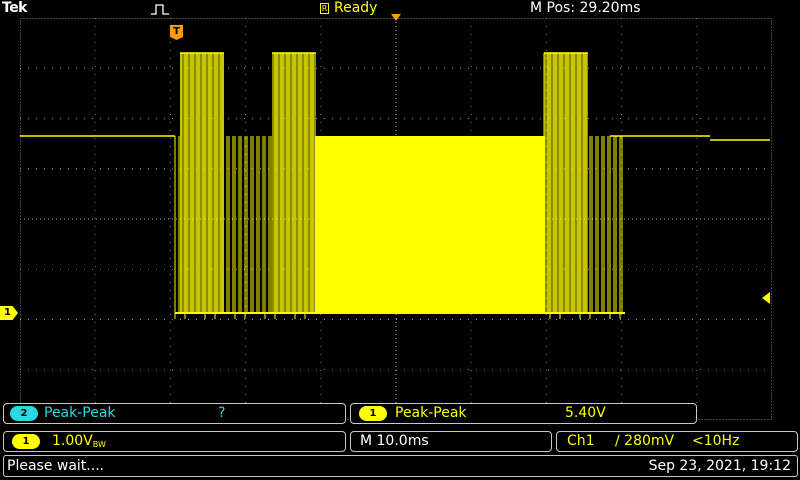 This screenshot has width=800, height=480. What do you see at coordinates (15, 8) in the screenshot?
I see `brand-logo: Tek` at bounding box center [15, 8].